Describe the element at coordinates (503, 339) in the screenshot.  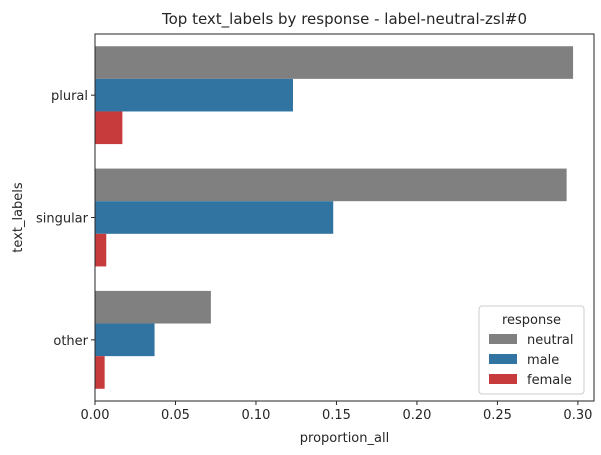
I see `legend-swatch-neutral` at that location.